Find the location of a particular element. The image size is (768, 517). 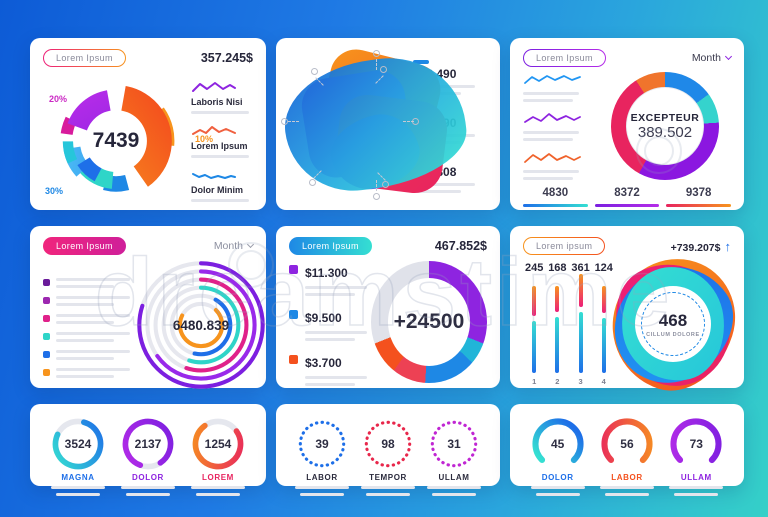

bar-group: 124 4 is located at coordinates (604, 324).